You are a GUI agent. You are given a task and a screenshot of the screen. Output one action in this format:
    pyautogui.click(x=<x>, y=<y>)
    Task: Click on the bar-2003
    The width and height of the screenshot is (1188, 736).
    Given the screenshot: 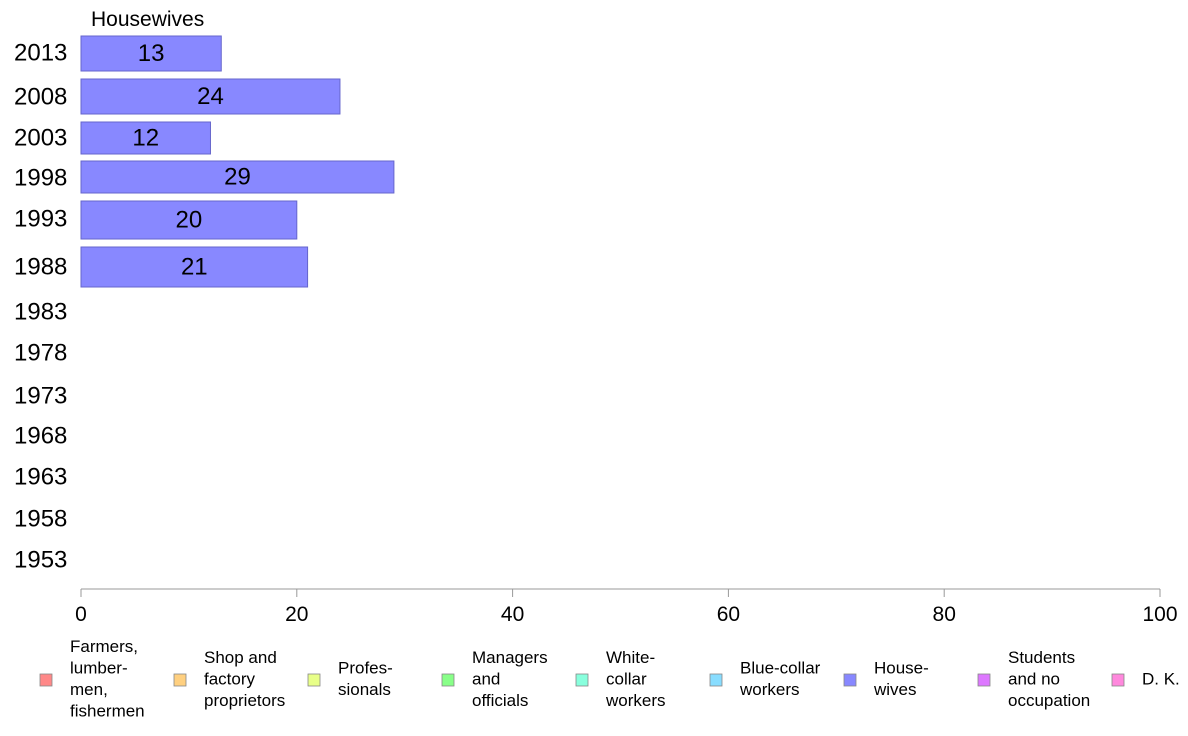 What is the action you would take?
    pyautogui.click(x=145, y=138)
    